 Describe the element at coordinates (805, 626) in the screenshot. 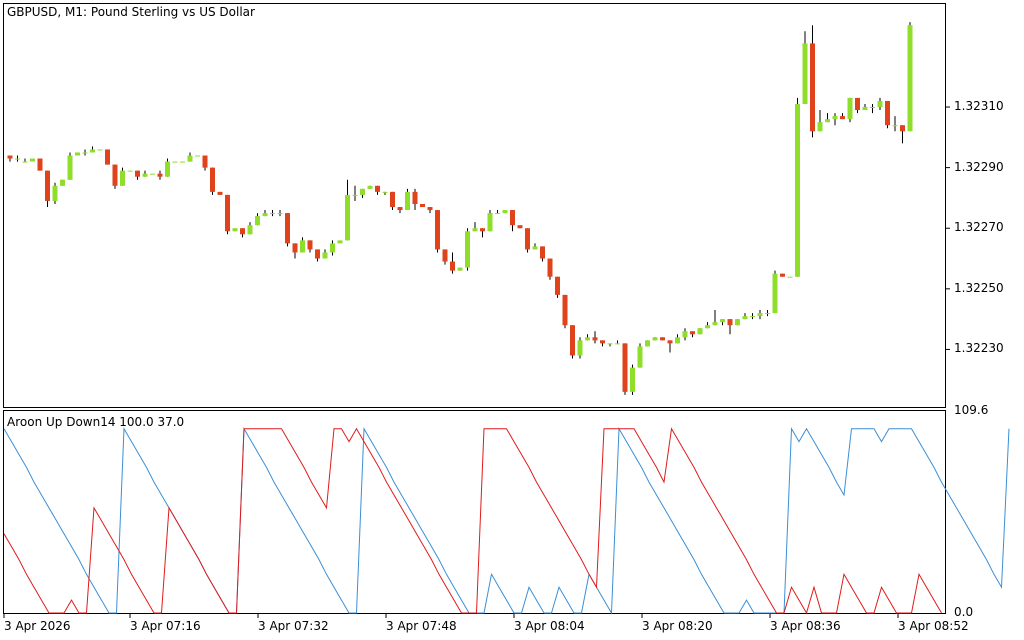

I see `x-tick-label: 3 Apr 08:36` at that location.